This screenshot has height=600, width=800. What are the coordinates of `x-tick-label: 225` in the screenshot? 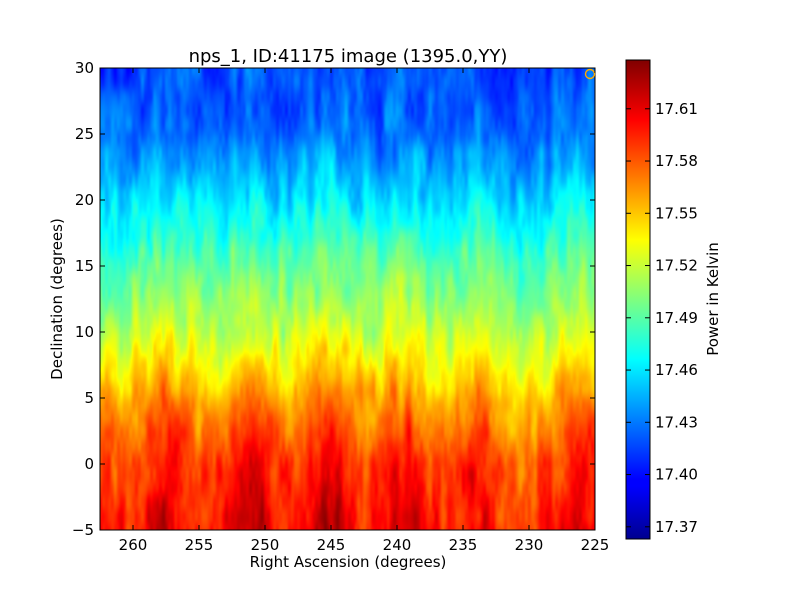 It's located at (595, 545).